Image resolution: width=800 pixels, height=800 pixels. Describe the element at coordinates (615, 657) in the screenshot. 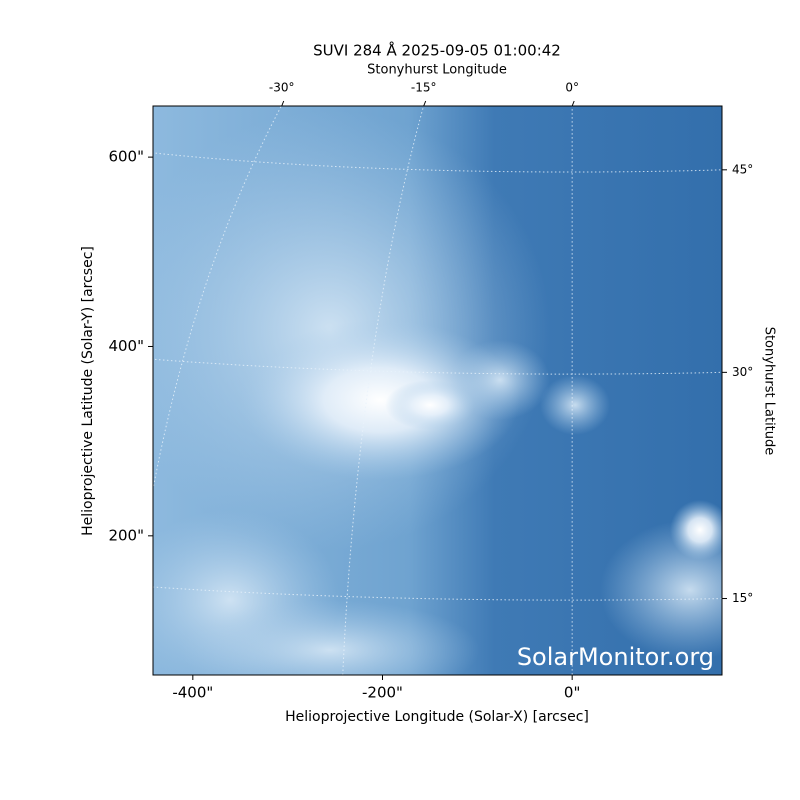

I see `watermark: SolarMonitor.org` at that location.